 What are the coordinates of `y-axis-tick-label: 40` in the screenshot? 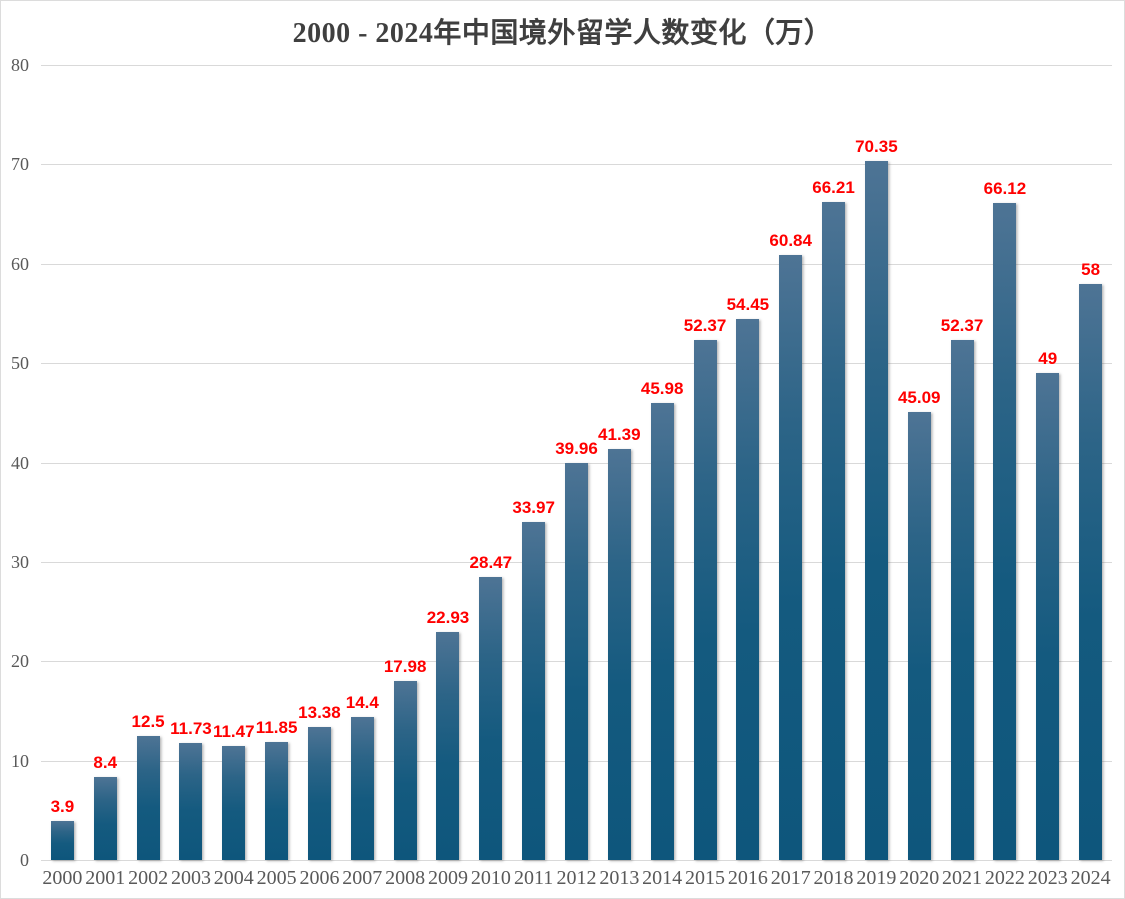 It's located at (20, 462).